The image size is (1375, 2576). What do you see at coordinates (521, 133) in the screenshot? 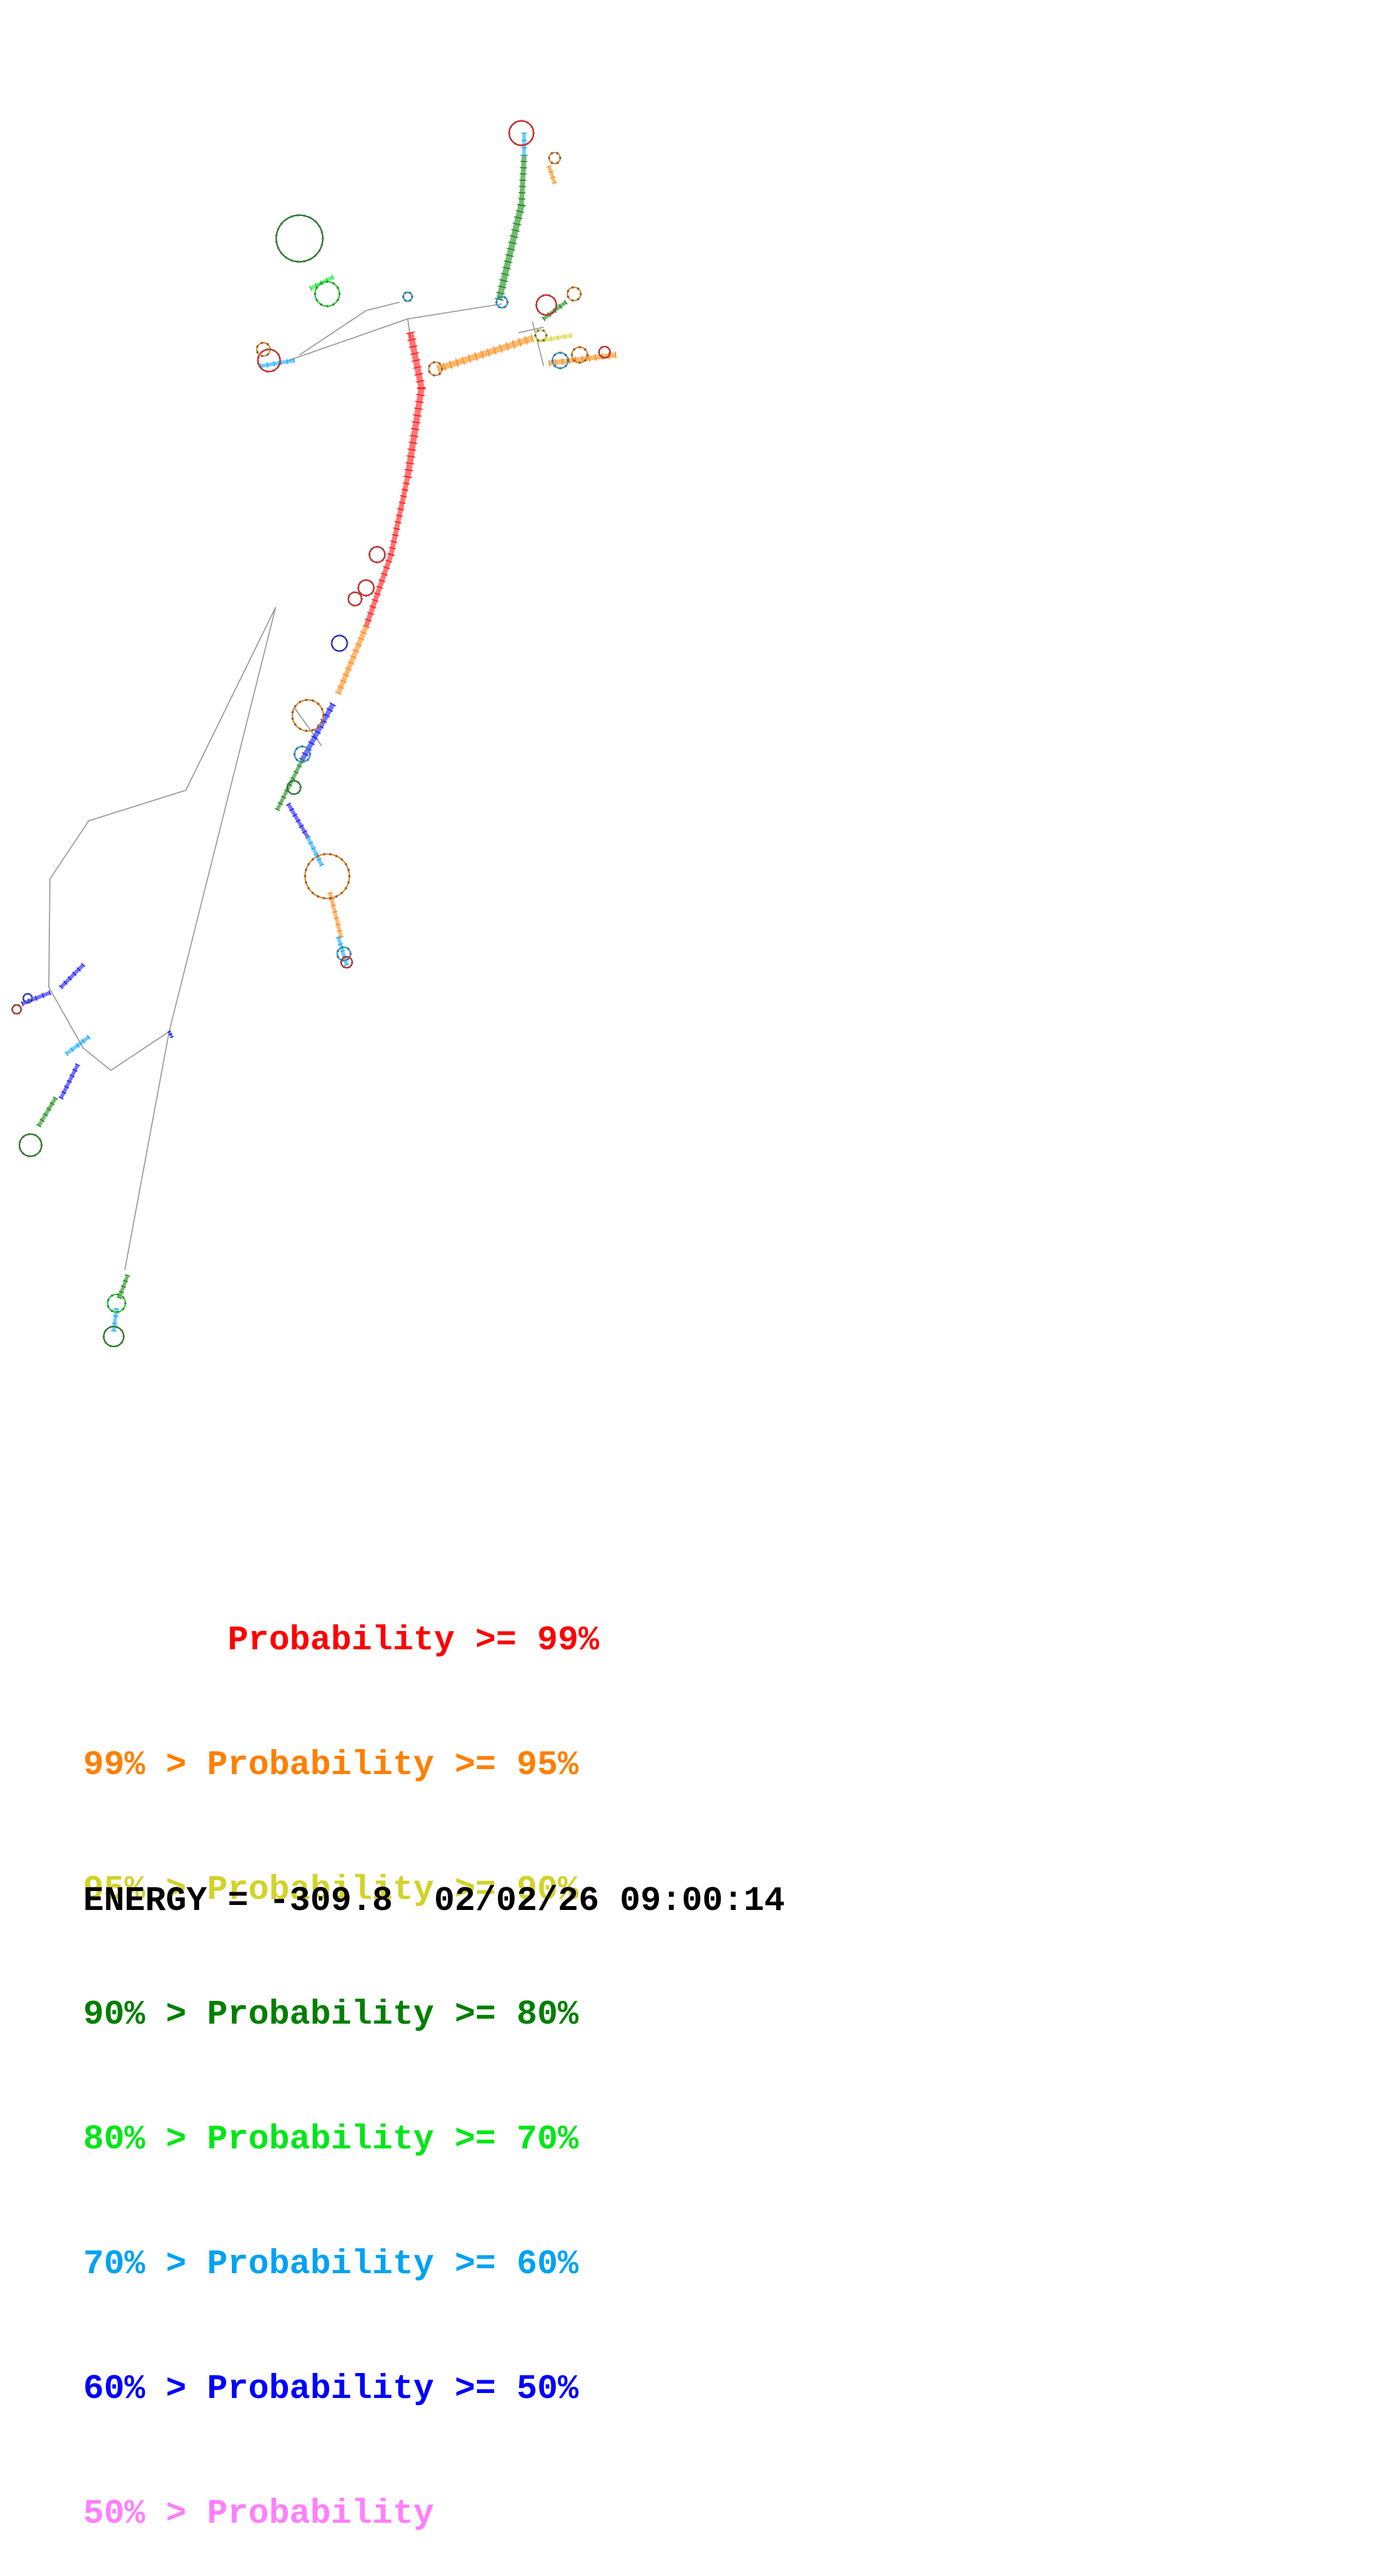
I see `hairpin-loop` at bounding box center [521, 133].